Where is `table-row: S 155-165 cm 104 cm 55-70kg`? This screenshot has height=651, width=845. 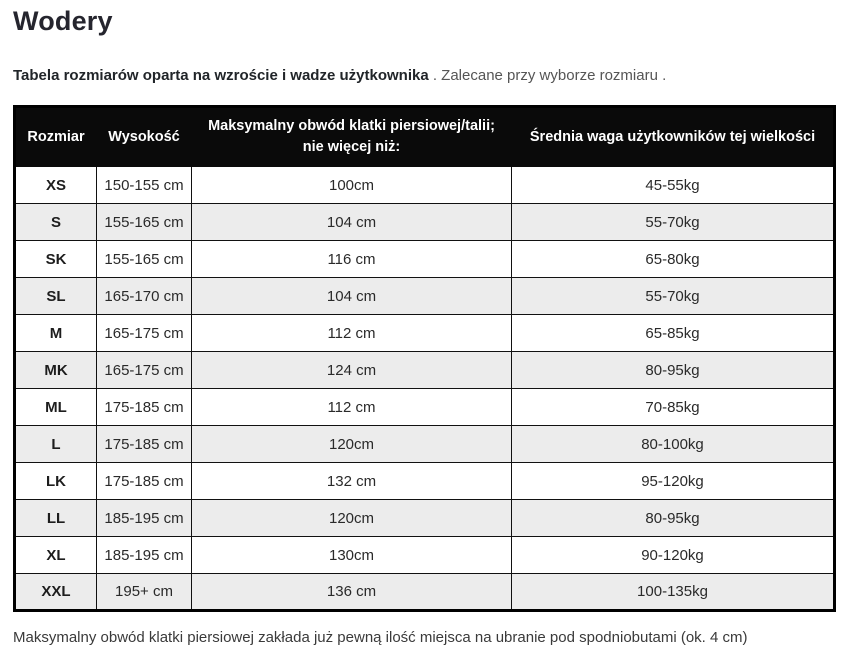
table-row: S 155-165 cm 104 cm 55-70kg is located at coordinates (424, 222).